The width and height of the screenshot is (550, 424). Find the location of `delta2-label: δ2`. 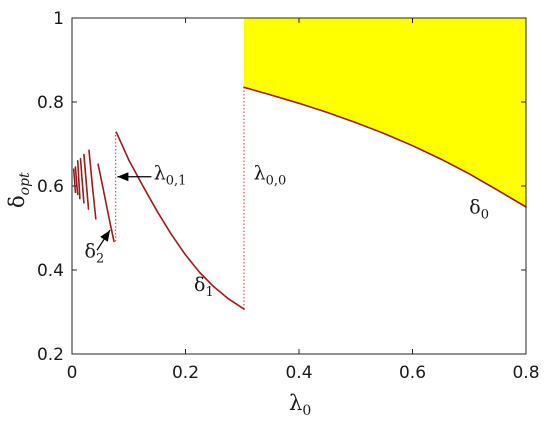

delta2-label: δ2 is located at coordinates (94, 253).